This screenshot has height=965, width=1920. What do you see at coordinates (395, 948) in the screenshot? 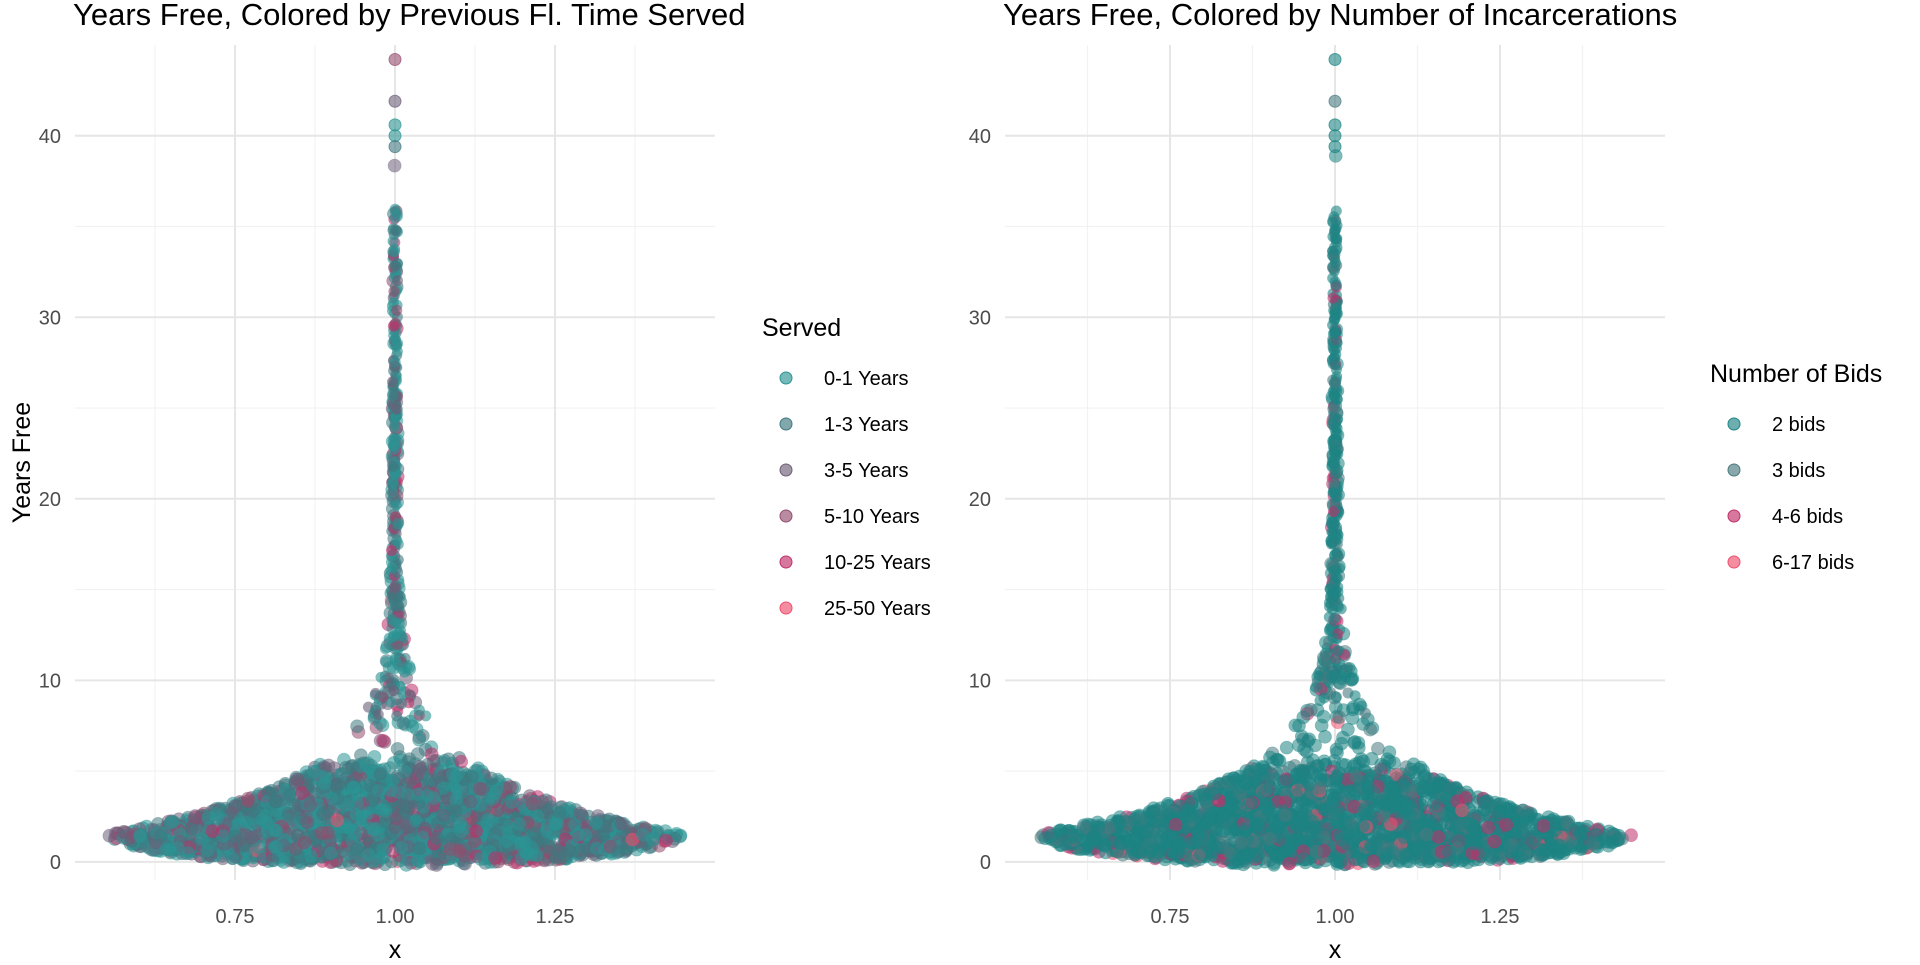
I see `x-axis-label: x` at bounding box center [395, 948].